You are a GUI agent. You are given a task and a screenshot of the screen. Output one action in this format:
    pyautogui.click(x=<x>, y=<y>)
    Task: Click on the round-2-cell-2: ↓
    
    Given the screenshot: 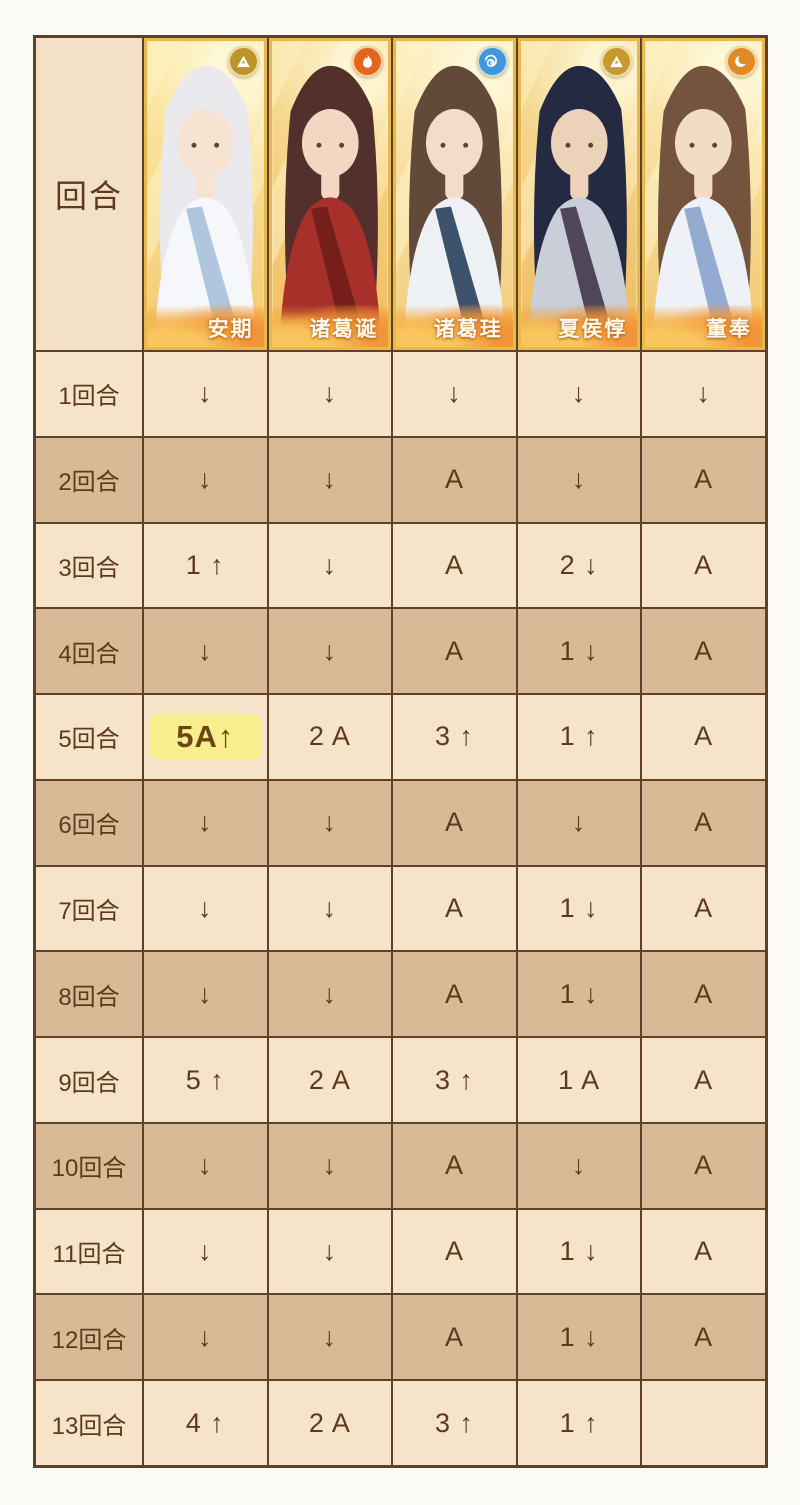 What is the action you would take?
    pyautogui.click(x=330, y=479)
    